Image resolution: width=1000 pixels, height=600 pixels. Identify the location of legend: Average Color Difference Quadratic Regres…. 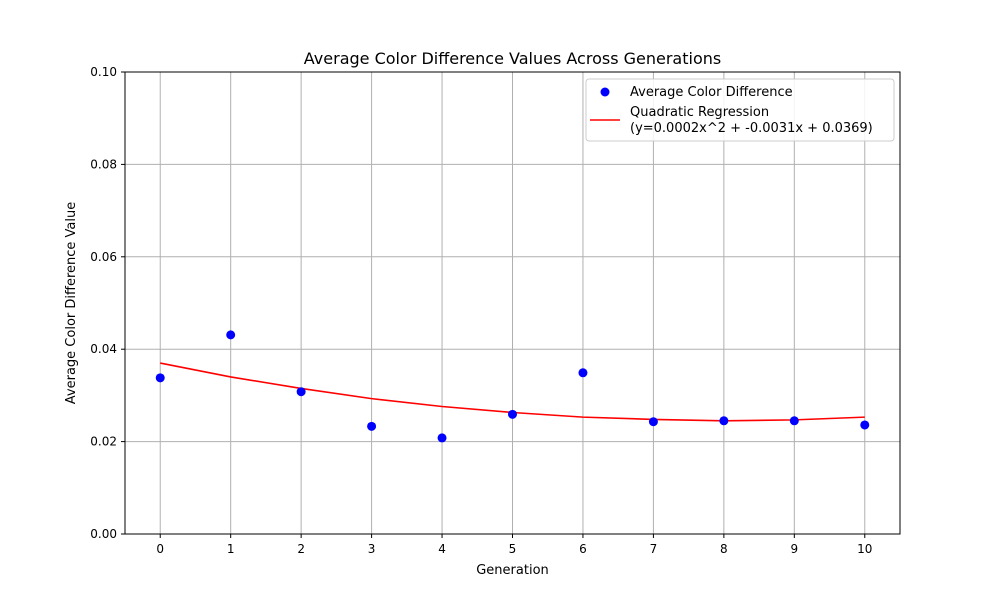
(740, 110).